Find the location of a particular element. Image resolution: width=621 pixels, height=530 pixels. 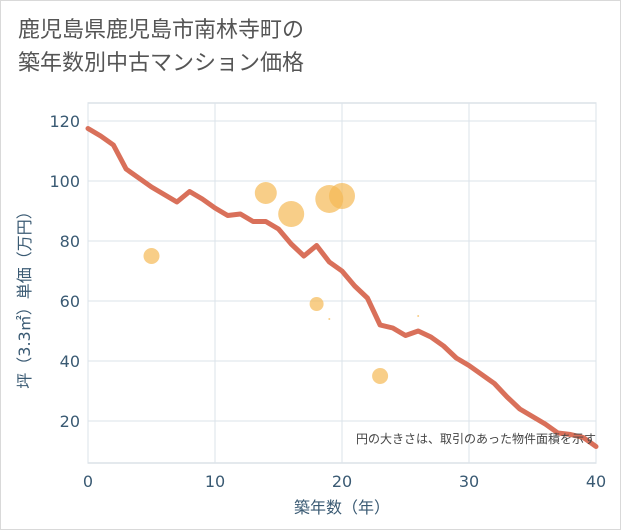

chart-title-line2: 築年数別中古マンション価格 is located at coordinates (161, 63).